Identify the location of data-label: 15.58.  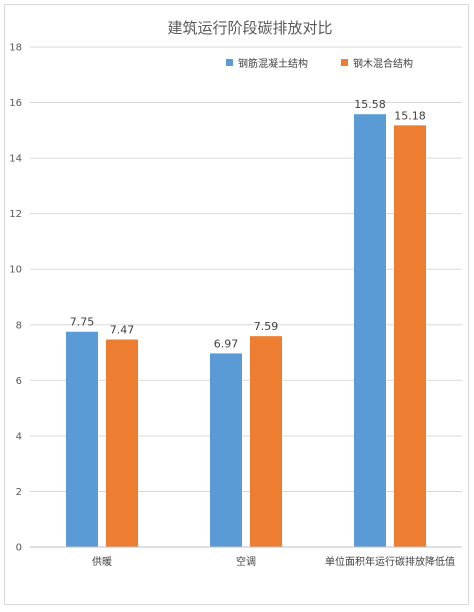
(370, 104).